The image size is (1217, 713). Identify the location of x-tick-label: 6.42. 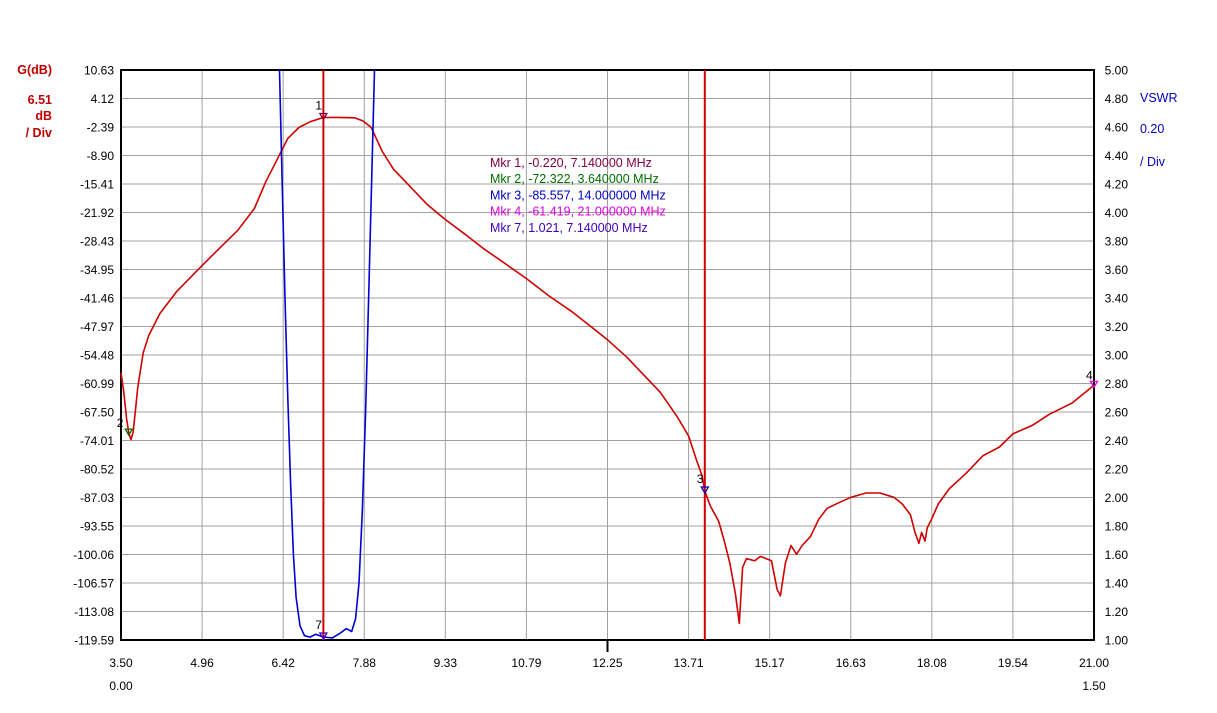
(283, 663).